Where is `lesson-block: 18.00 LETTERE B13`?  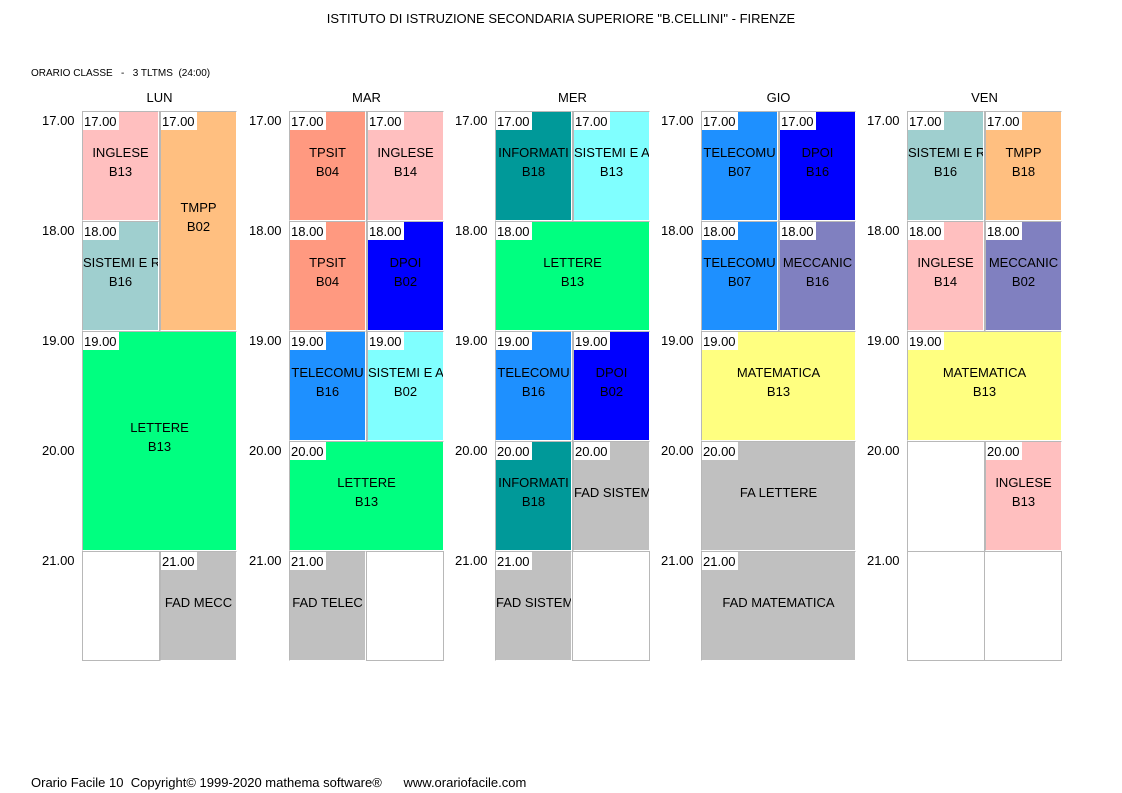 lesson-block: 18.00 LETTERE B13 is located at coordinates (572, 276).